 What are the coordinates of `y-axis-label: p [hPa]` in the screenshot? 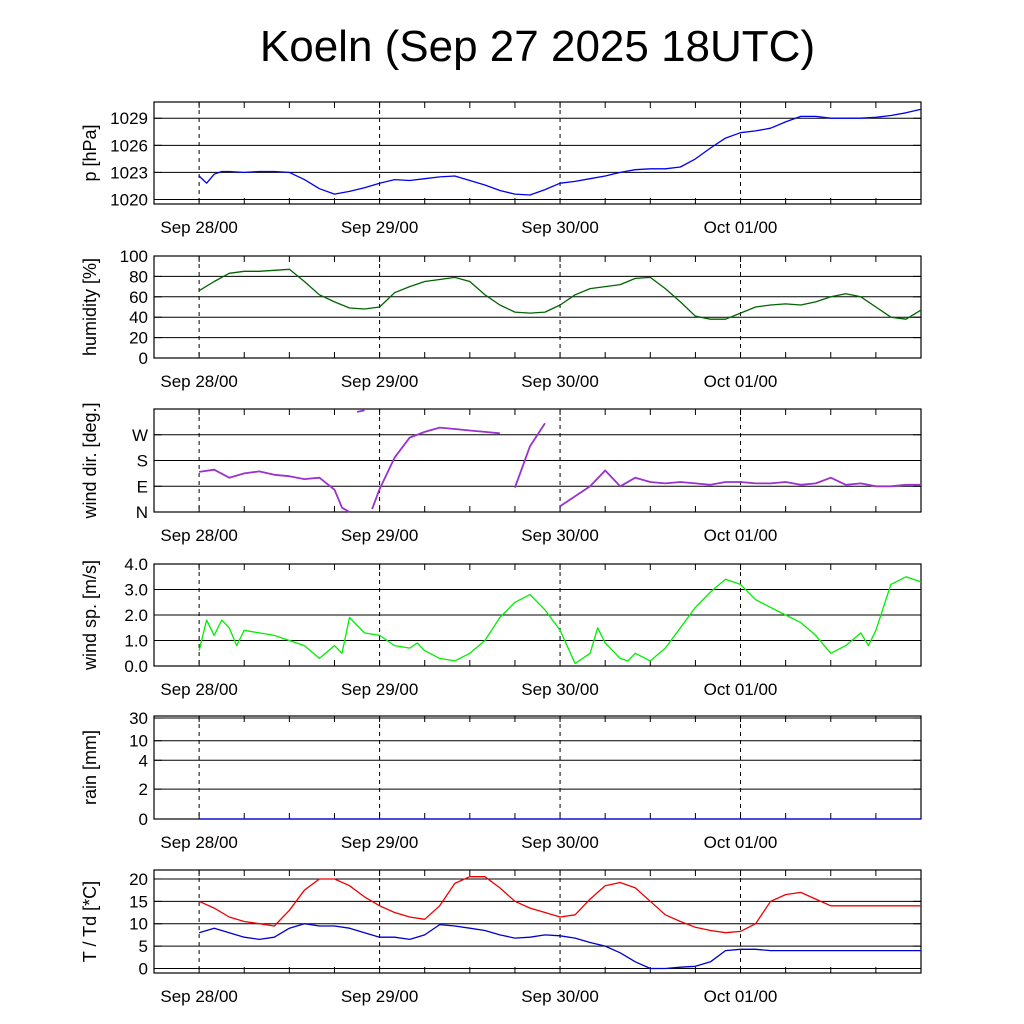 It's located at (90, 152).